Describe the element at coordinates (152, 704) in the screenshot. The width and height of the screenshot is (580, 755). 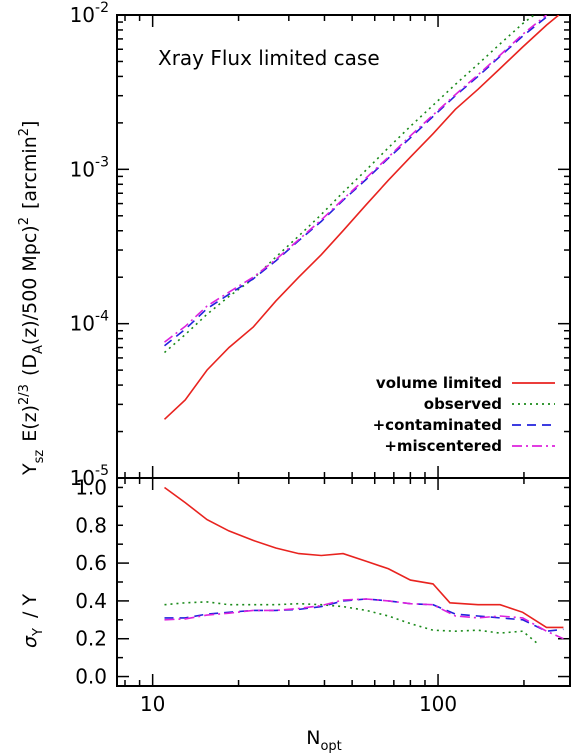
I see `x-tick-label: 10` at that location.